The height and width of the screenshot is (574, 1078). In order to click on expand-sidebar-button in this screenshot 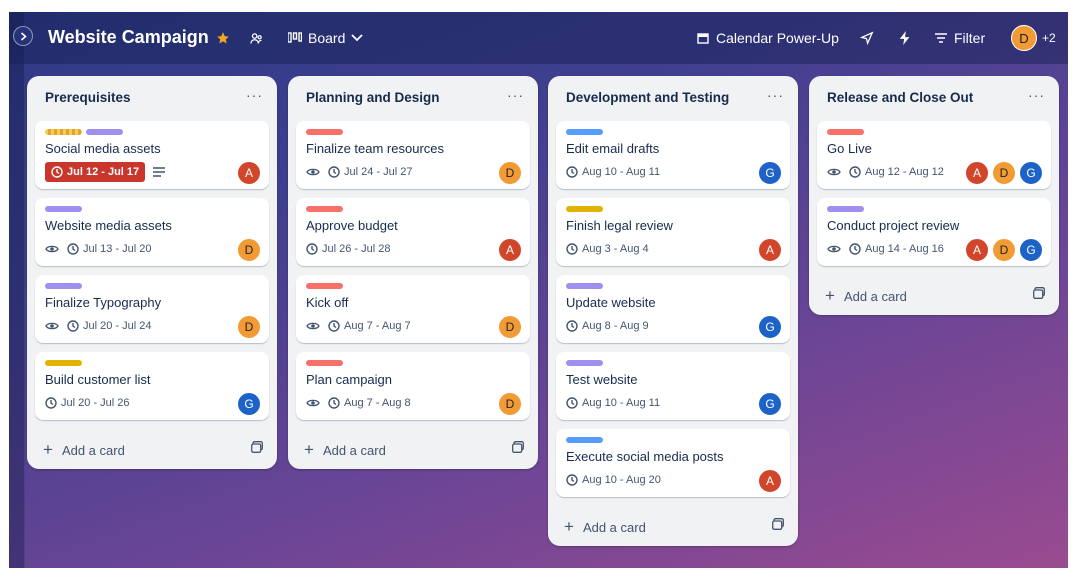, I will do `click(23, 36)`.